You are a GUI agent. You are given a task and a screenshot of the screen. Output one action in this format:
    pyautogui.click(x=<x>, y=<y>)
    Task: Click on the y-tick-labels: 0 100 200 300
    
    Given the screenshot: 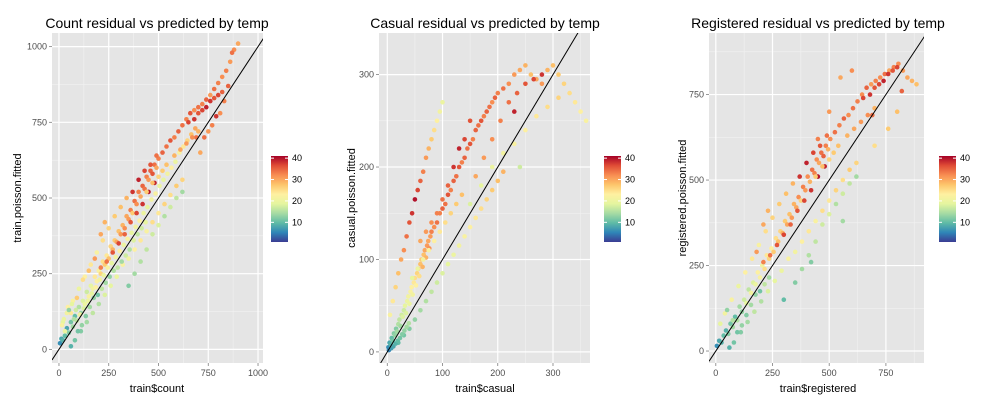 What is the action you would take?
    pyautogui.click(x=369, y=213)
    